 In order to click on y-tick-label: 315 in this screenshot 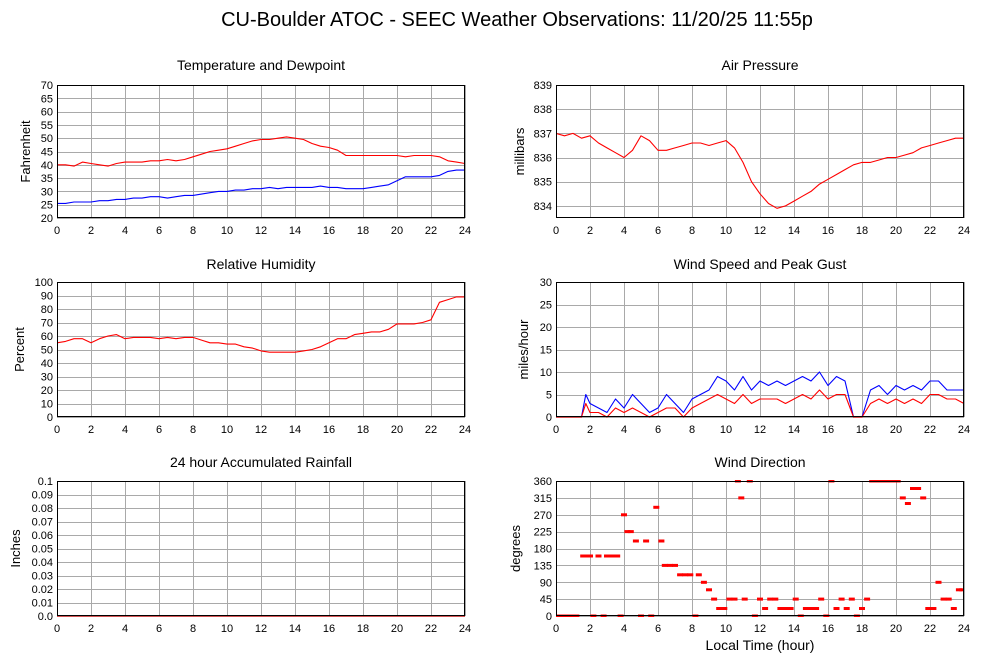, I will do `click(543, 499)`.